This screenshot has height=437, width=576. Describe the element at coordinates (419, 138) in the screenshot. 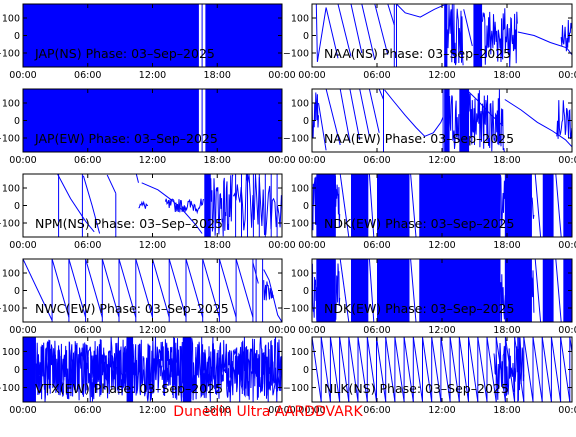

I see `panel-title: NAA(EW) Phase: 03–Sep–2025` at that location.